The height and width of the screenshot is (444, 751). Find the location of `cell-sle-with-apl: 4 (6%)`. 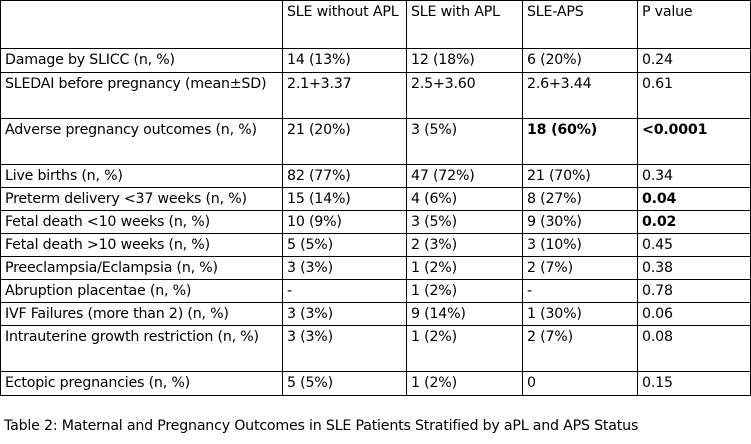

cell-sle-with-apl: 4 (6%) is located at coordinates (464, 199).